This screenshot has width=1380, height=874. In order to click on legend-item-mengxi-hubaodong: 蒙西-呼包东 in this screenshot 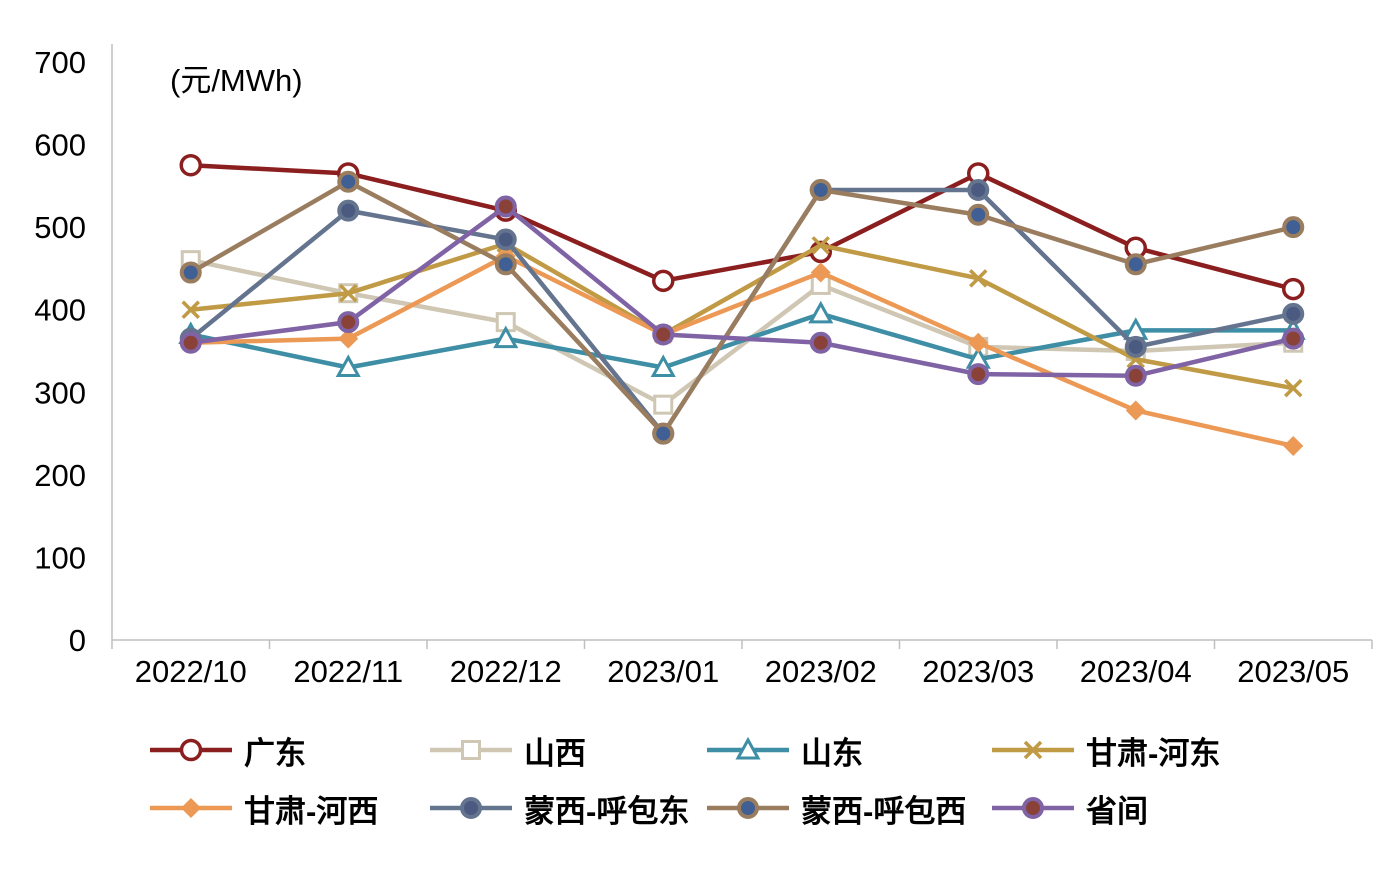, I will do `click(566, 810)`.